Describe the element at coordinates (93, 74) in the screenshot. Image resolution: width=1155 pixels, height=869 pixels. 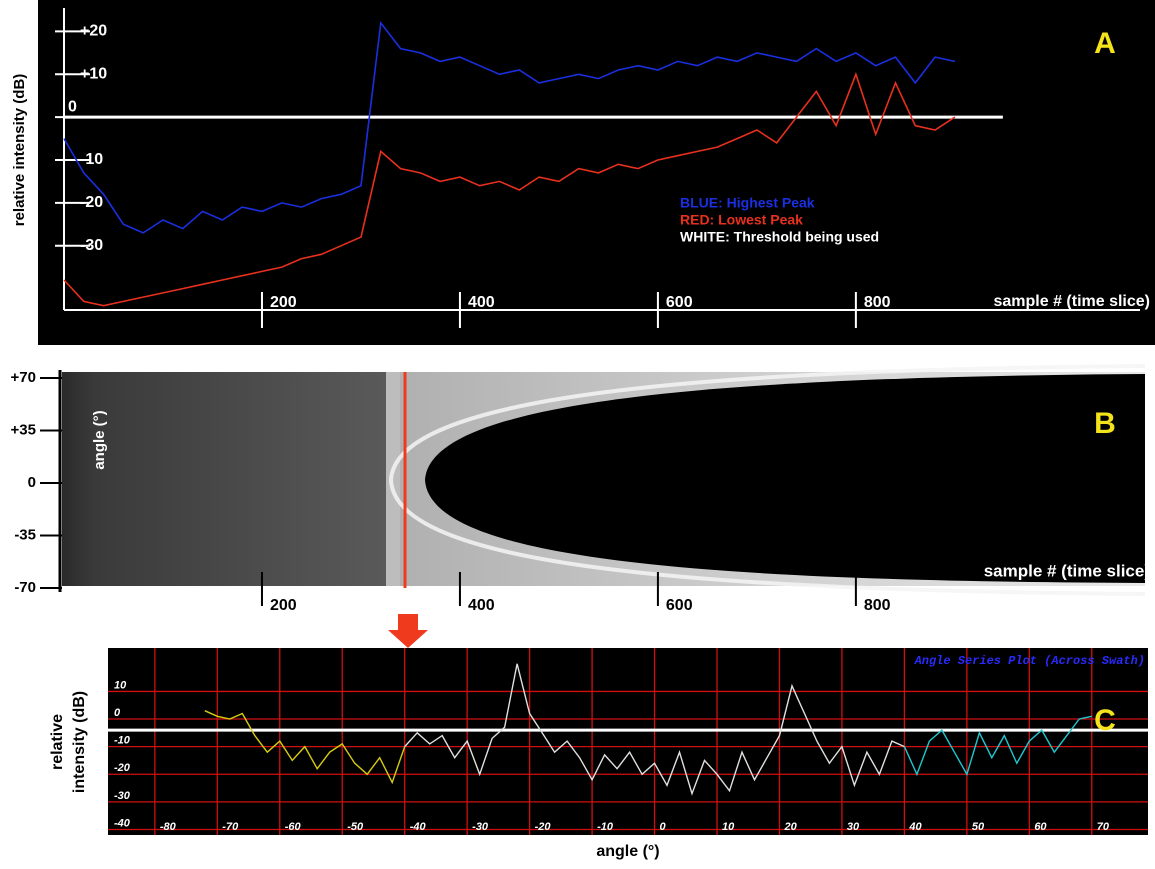
I see `y-tick-label: +10` at that location.